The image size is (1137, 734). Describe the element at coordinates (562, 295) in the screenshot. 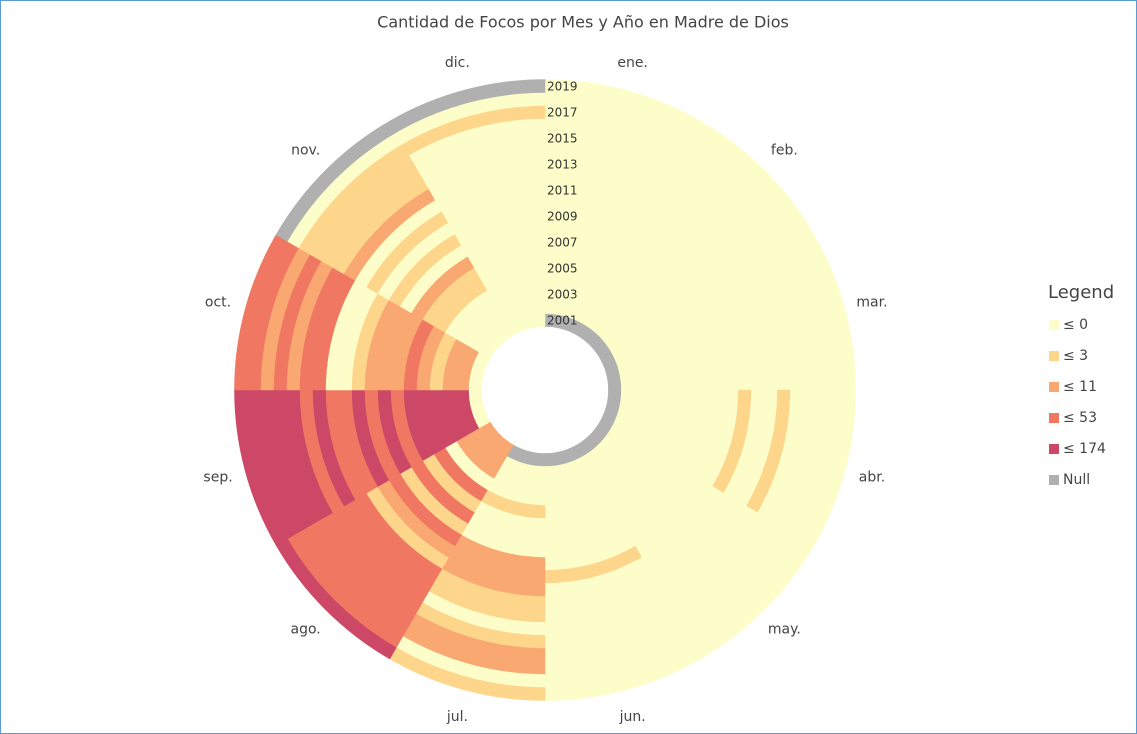

I see `year-label: 2003` at that location.